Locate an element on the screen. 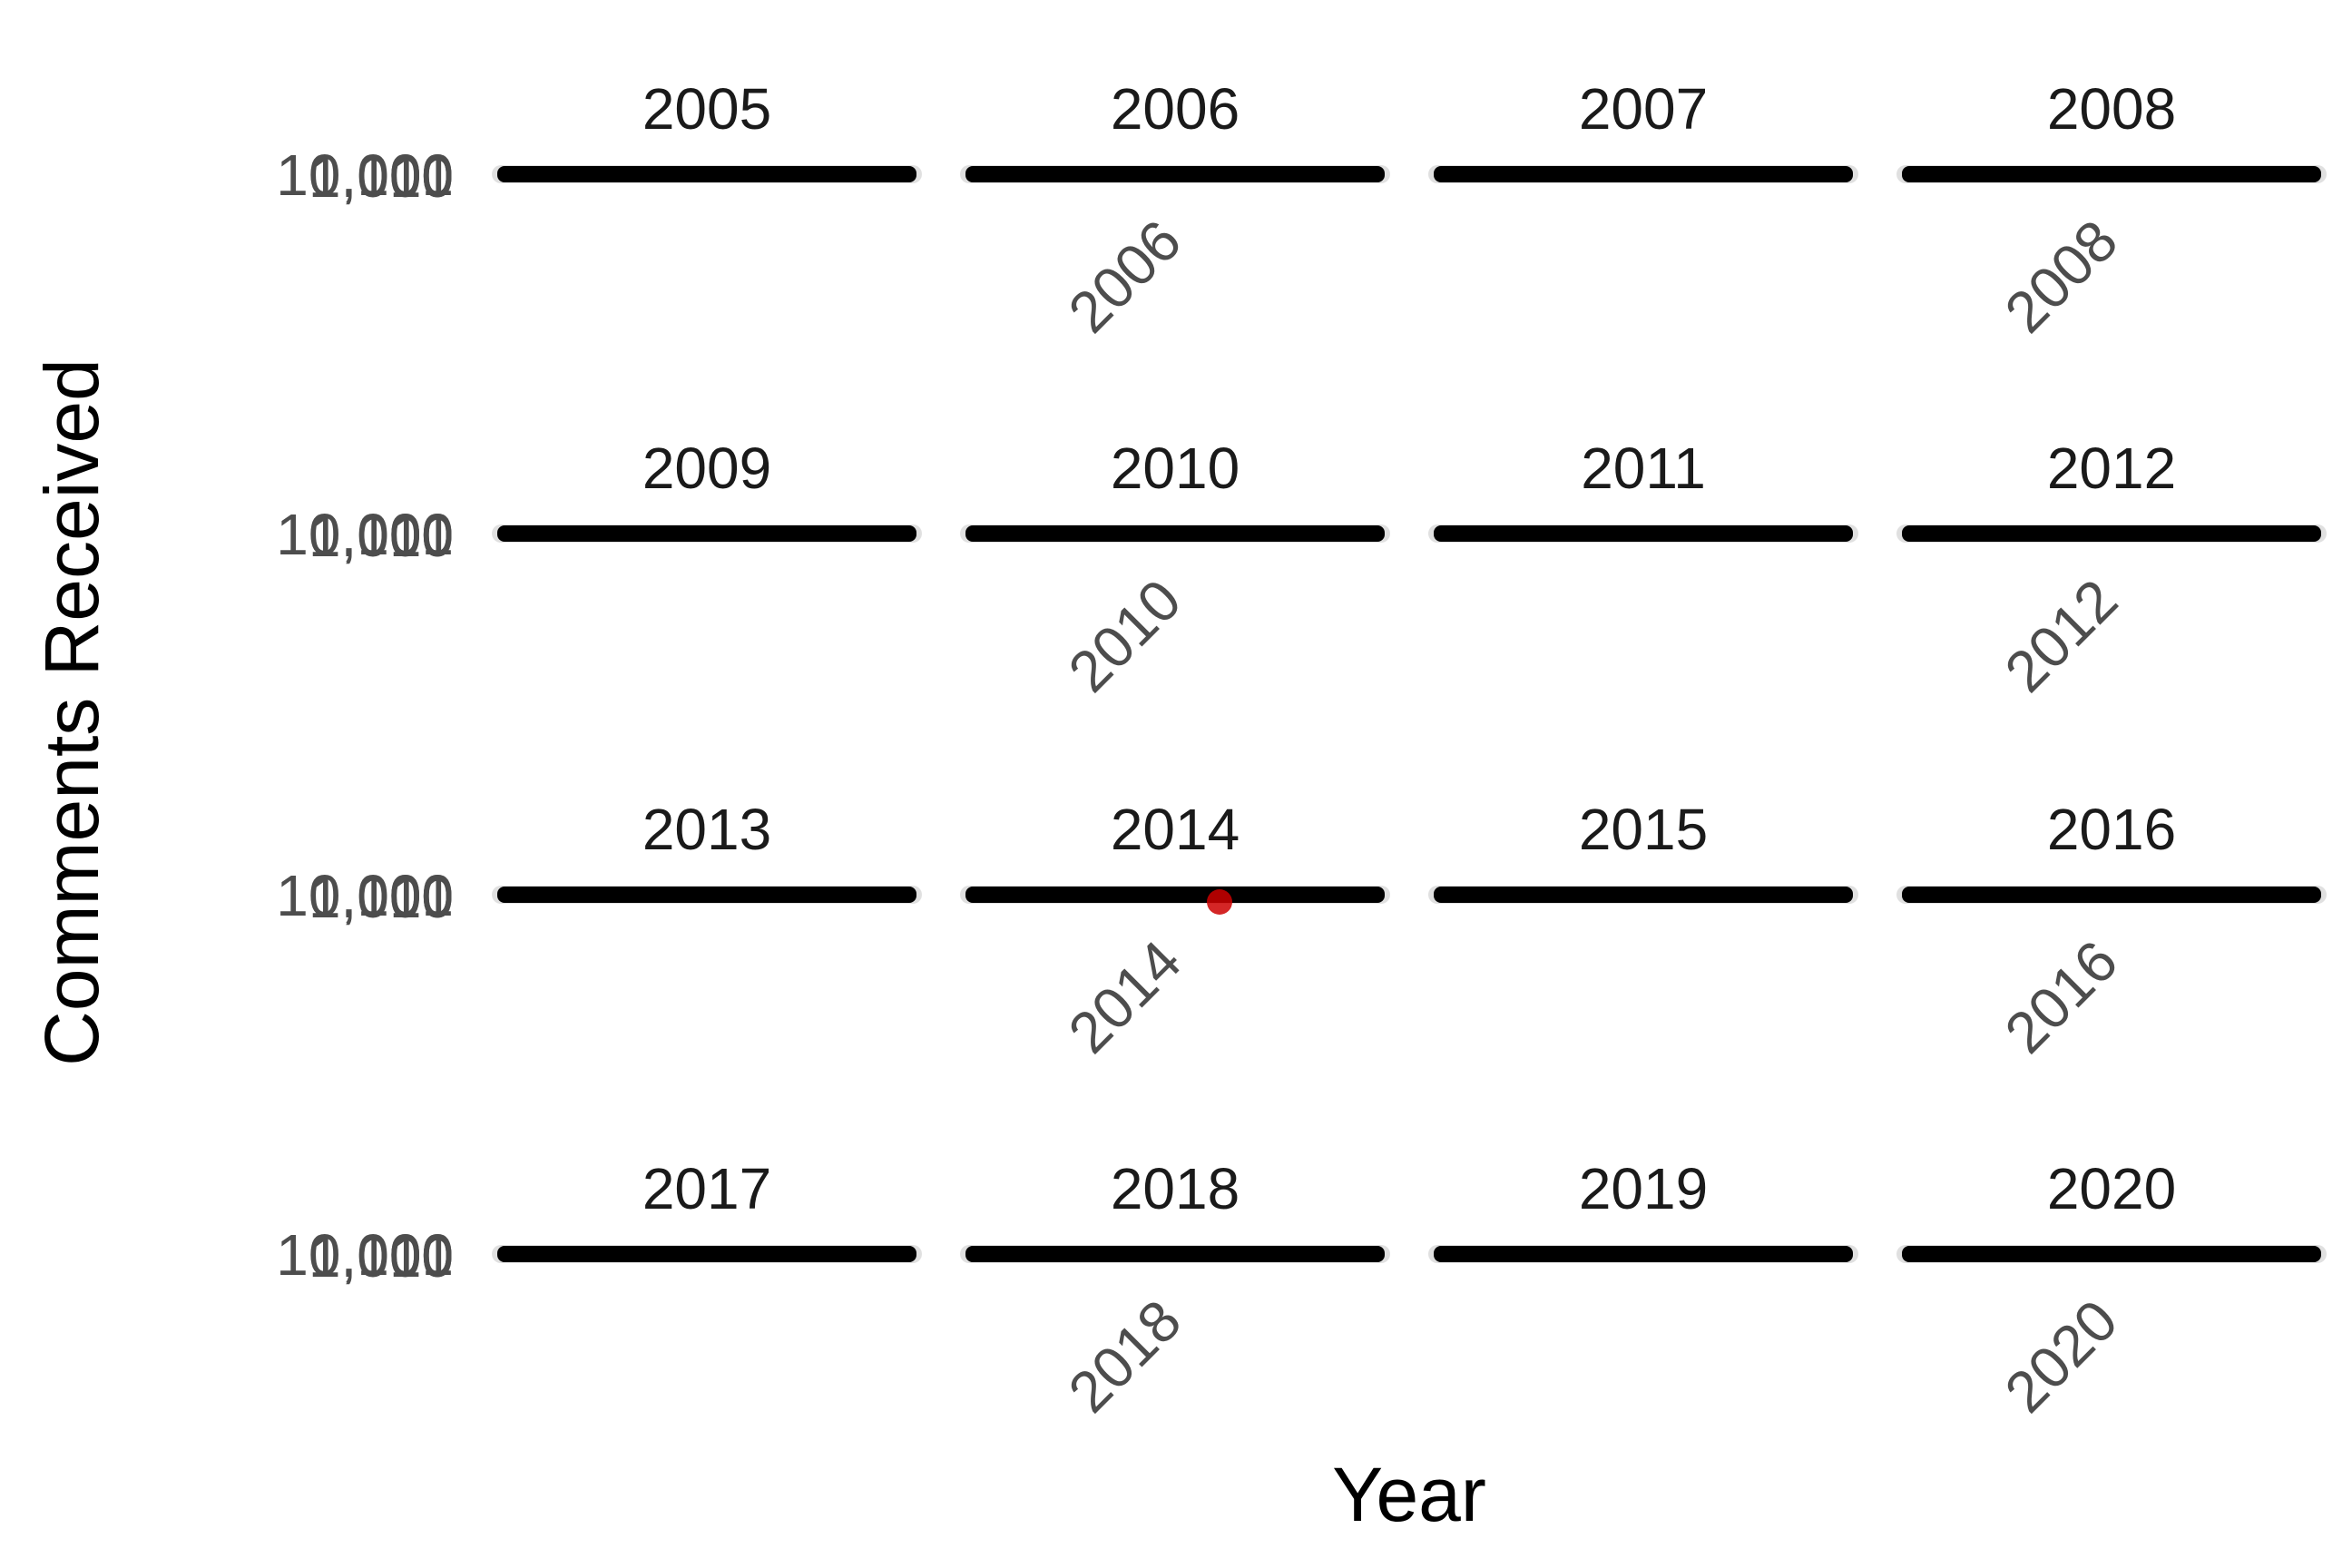  facet-strip-label: 2016 is located at coordinates (2111, 829).